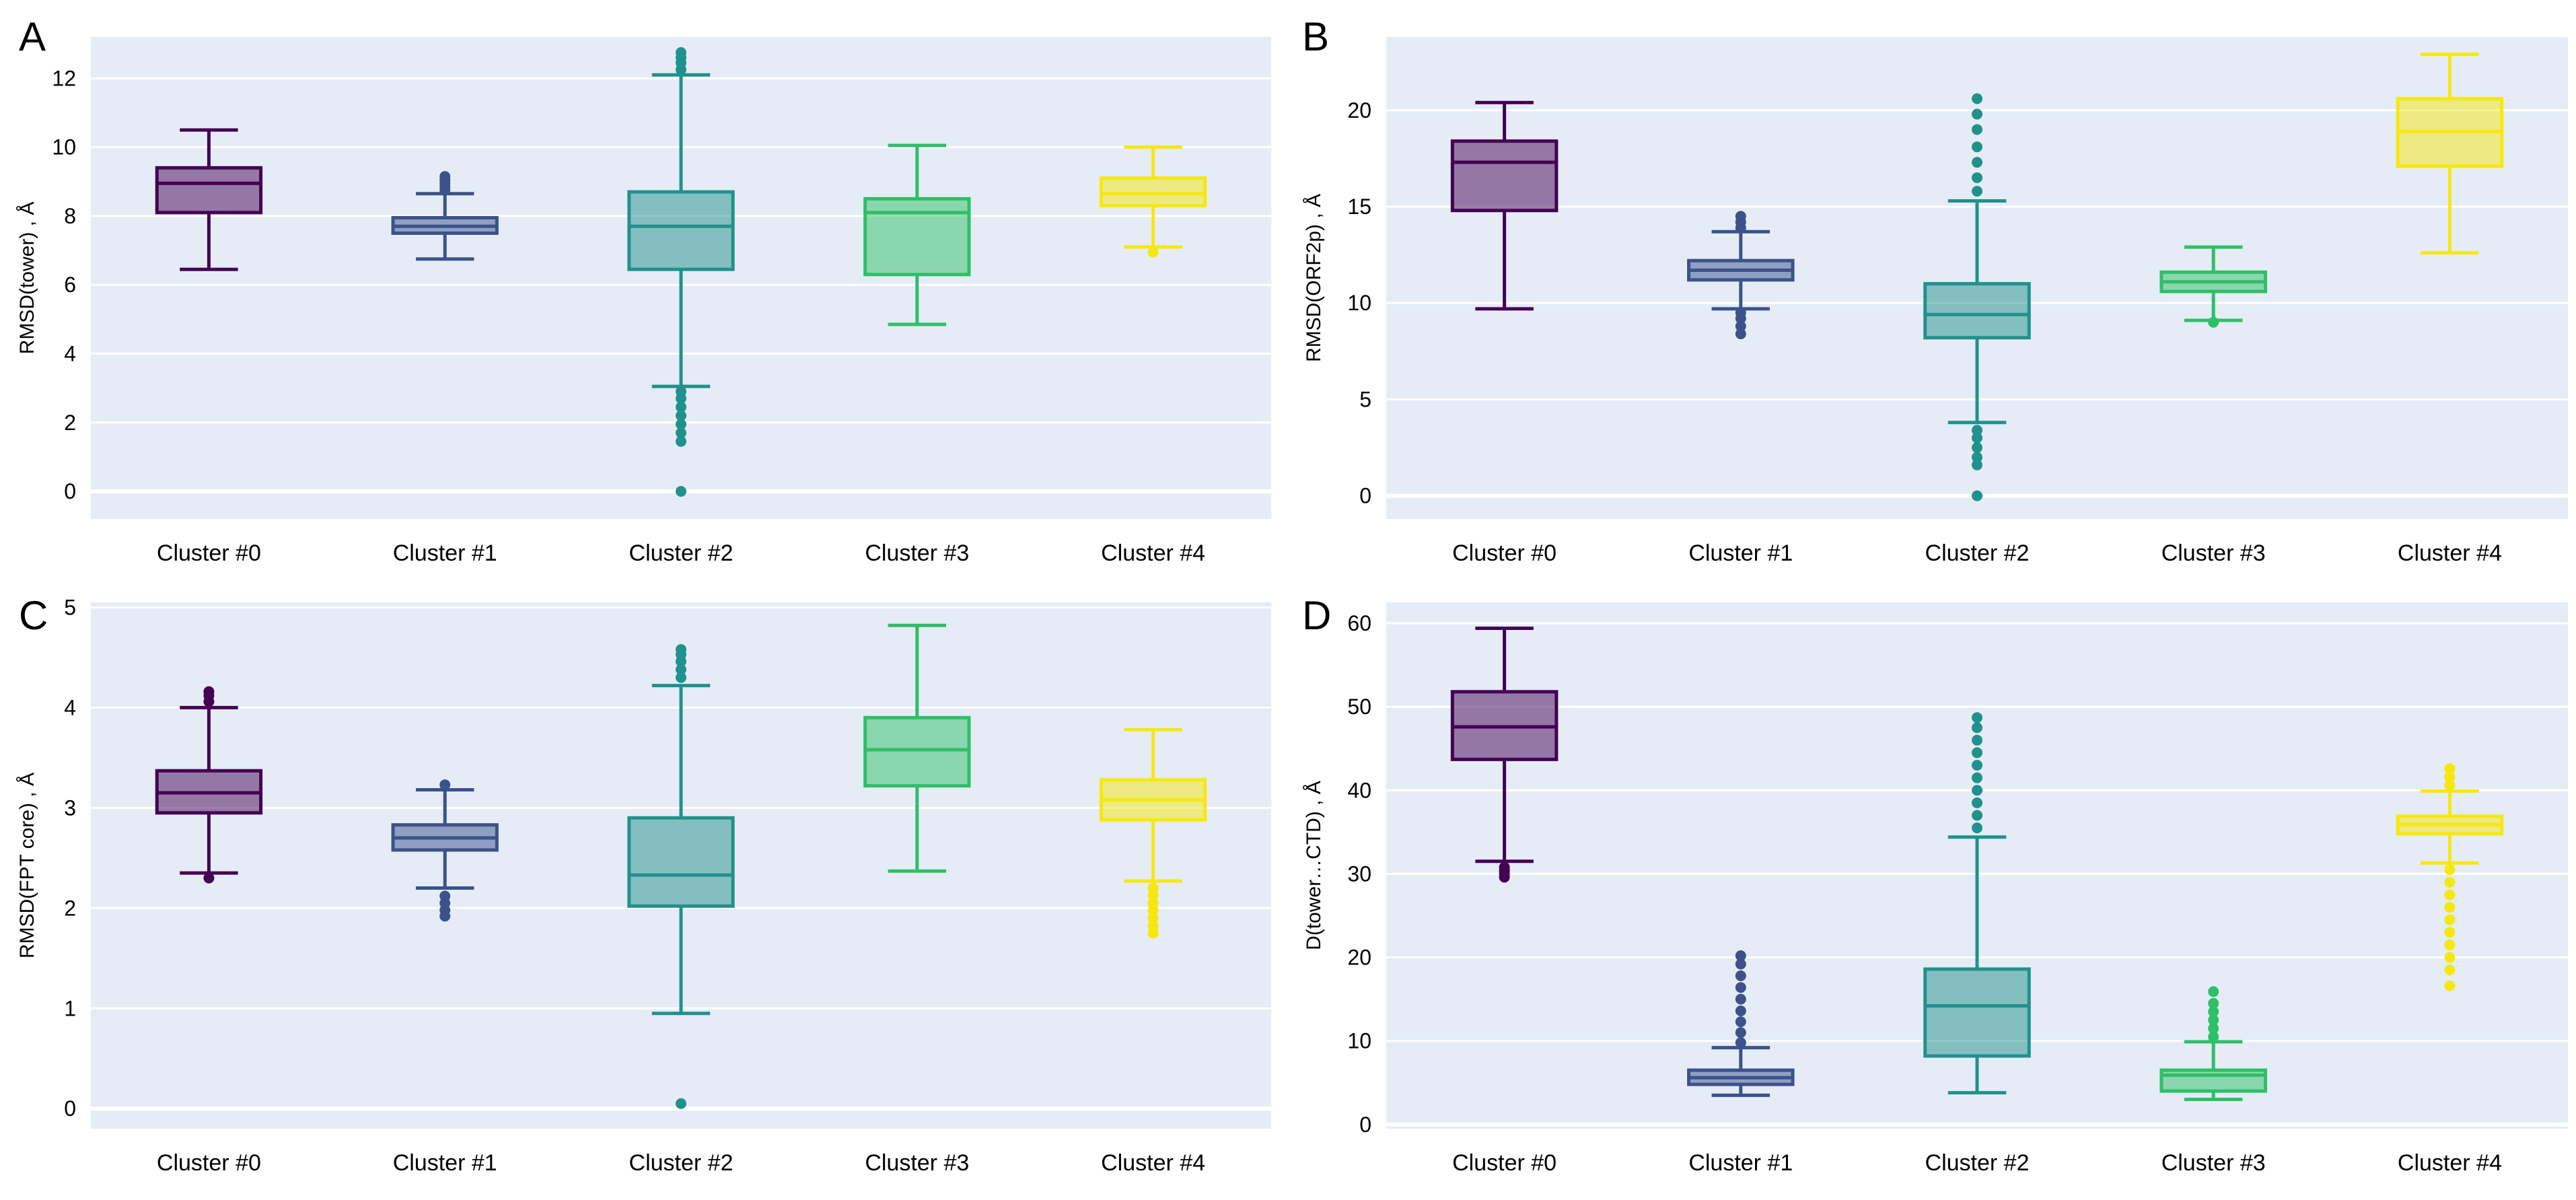 The width and height of the screenshot is (2576, 1200). Describe the element at coordinates (1740, 1163) in the screenshot. I see `panel-d-xtick-label: Cluster #1` at that location.